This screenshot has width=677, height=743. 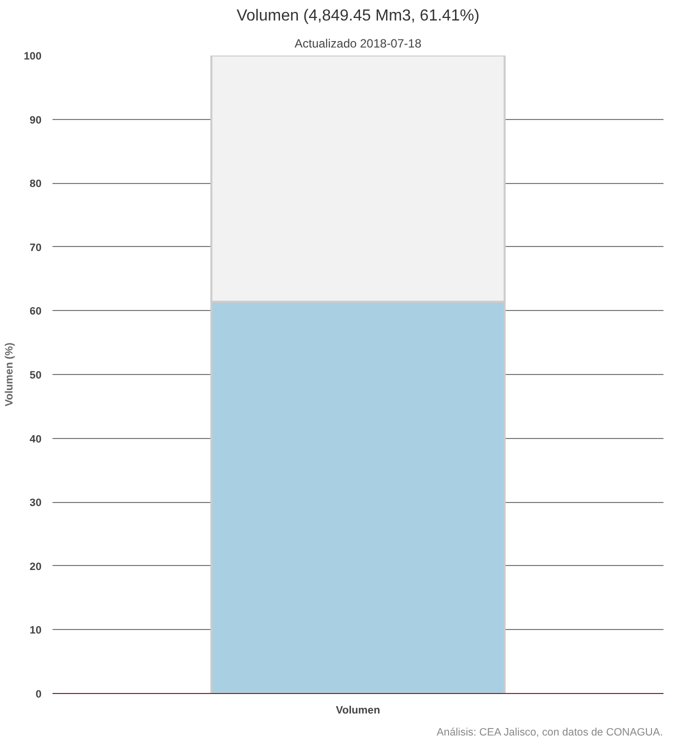 I want to click on y-tick-label: 100, so click(x=33, y=56).